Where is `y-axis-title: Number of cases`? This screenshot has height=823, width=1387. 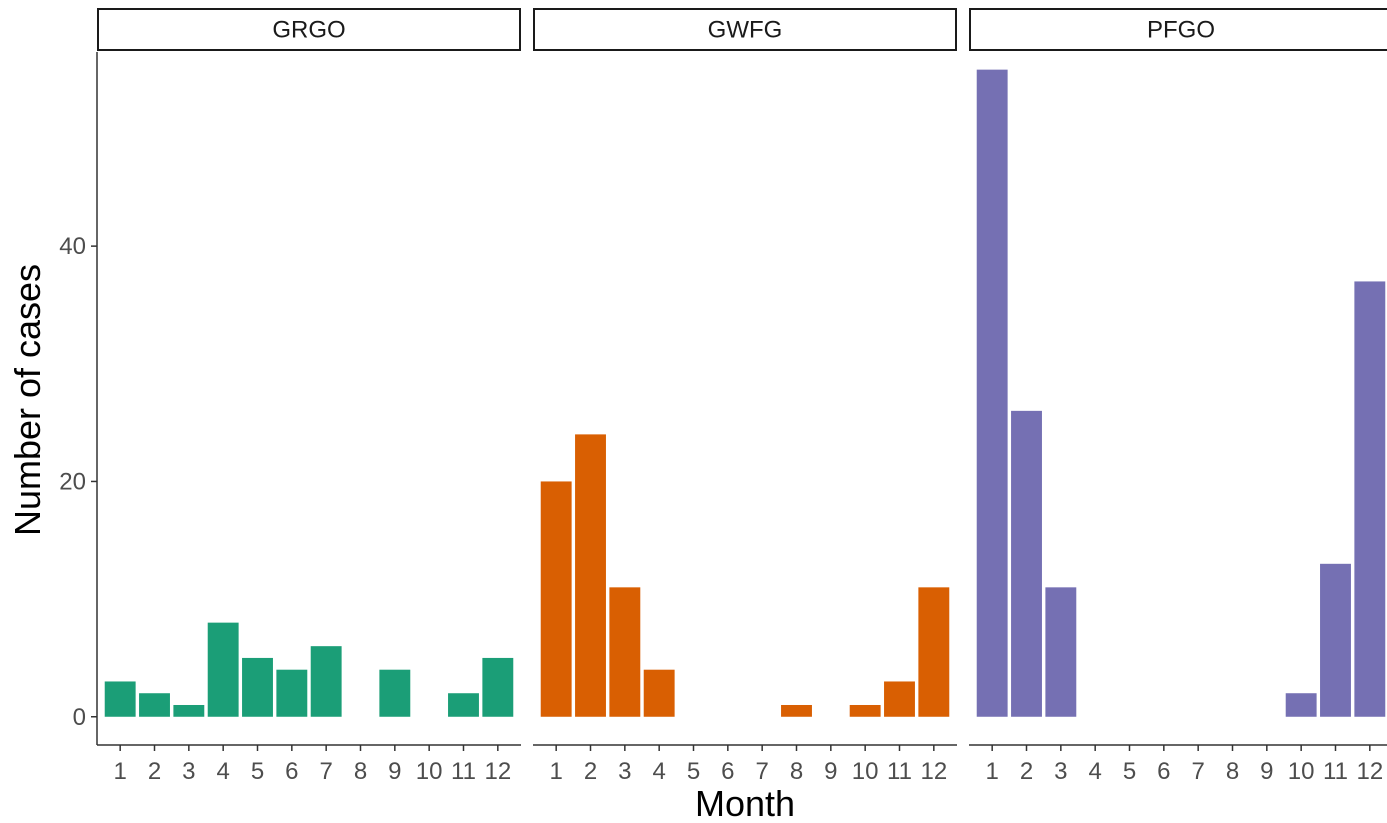 y-axis-title: Number of cases is located at coordinates (27, 400).